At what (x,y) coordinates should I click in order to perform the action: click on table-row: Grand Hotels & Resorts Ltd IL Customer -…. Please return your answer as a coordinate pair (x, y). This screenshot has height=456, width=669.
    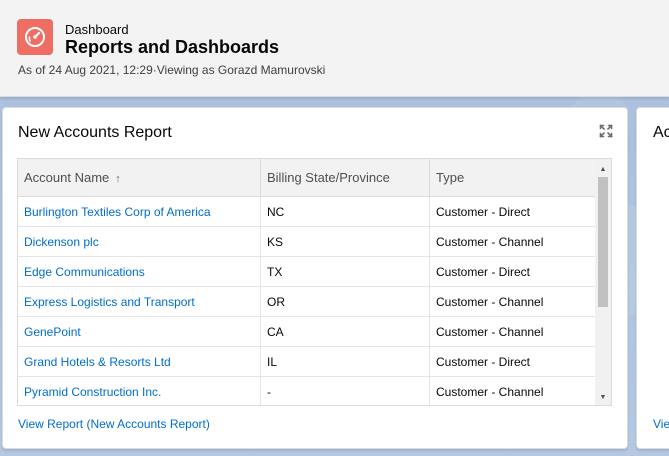
    Looking at the image, I should click on (306, 362).